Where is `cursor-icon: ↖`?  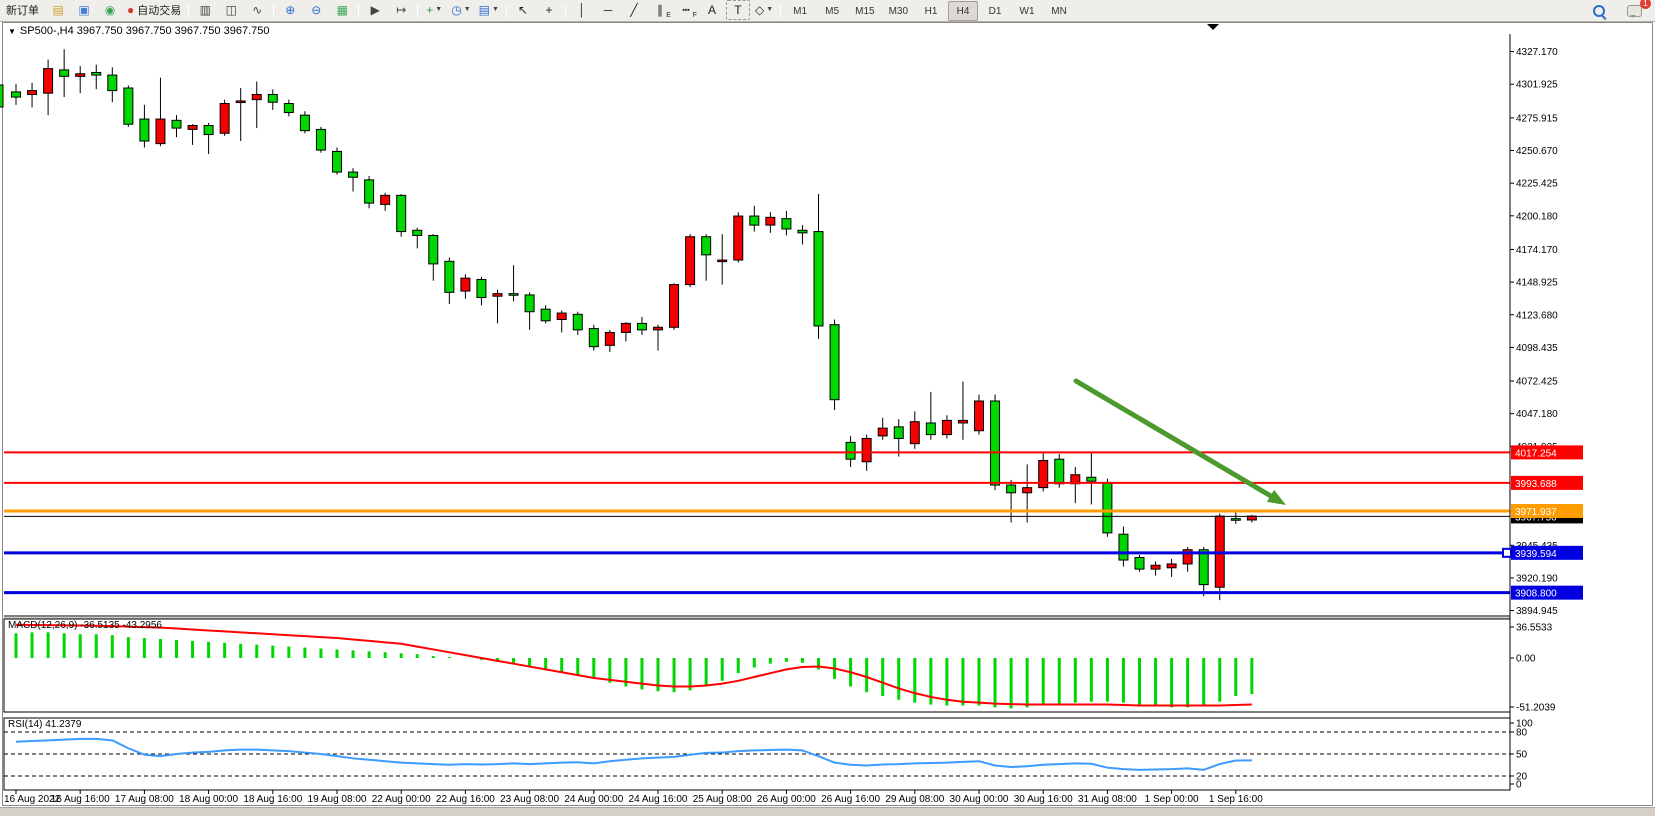
cursor-icon: ↖ is located at coordinates (523, 10).